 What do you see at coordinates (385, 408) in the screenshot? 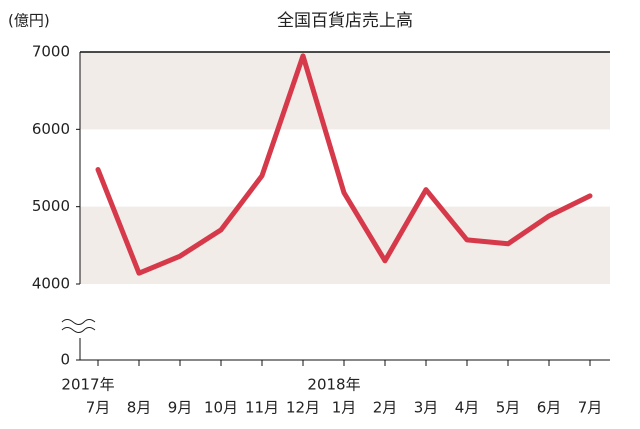
I see `x-tick-label: 2月` at bounding box center [385, 408].